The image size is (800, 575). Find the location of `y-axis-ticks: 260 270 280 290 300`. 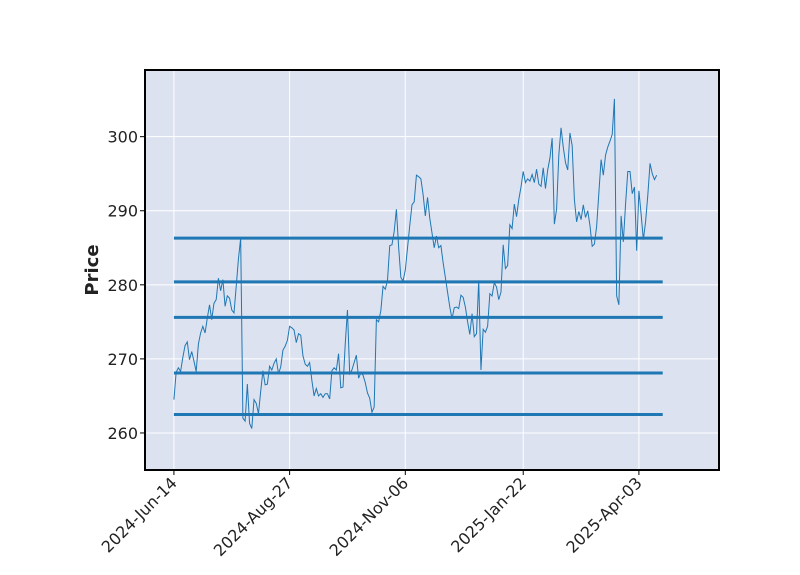

y-axis-ticks: 260 270 280 290 300 is located at coordinates (126, 285).